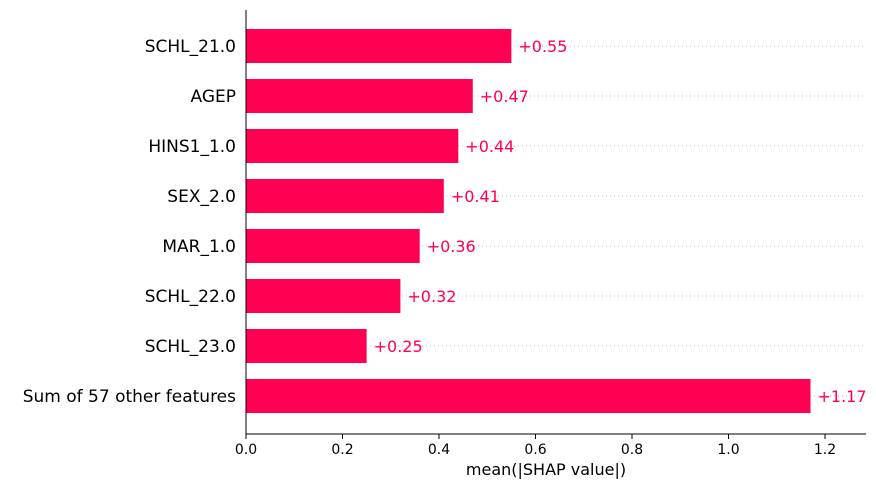 This screenshot has height=491, width=876. What do you see at coordinates (825, 450) in the screenshot?
I see `x-tick-label: 1.2` at bounding box center [825, 450].